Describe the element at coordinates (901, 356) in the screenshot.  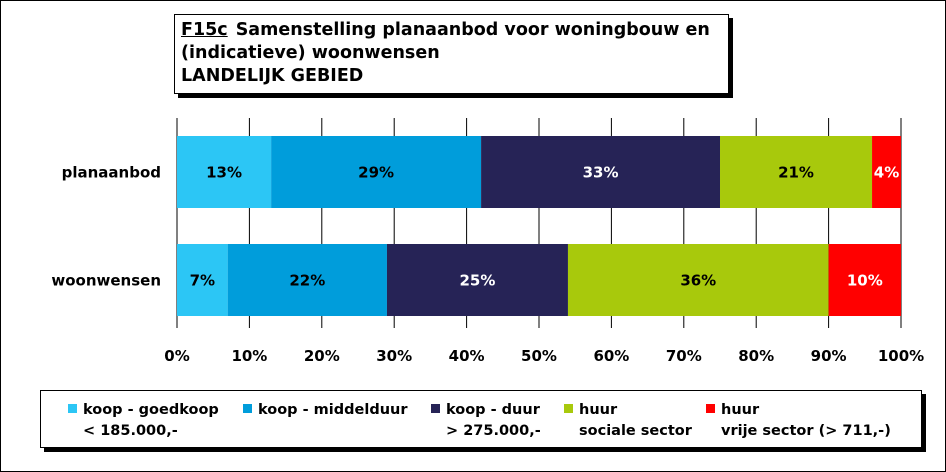
I see `x-tick-label: 100%` at that location.